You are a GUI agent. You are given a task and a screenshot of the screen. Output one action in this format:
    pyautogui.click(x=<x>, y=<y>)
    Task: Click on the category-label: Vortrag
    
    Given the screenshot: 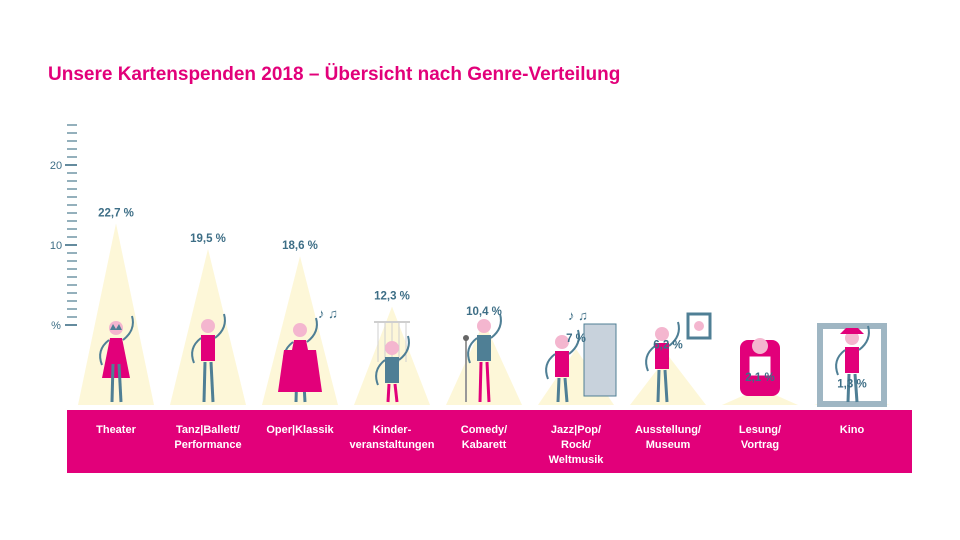 What is the action you would take?
    pyautogui.click(x=760, y=445)
    